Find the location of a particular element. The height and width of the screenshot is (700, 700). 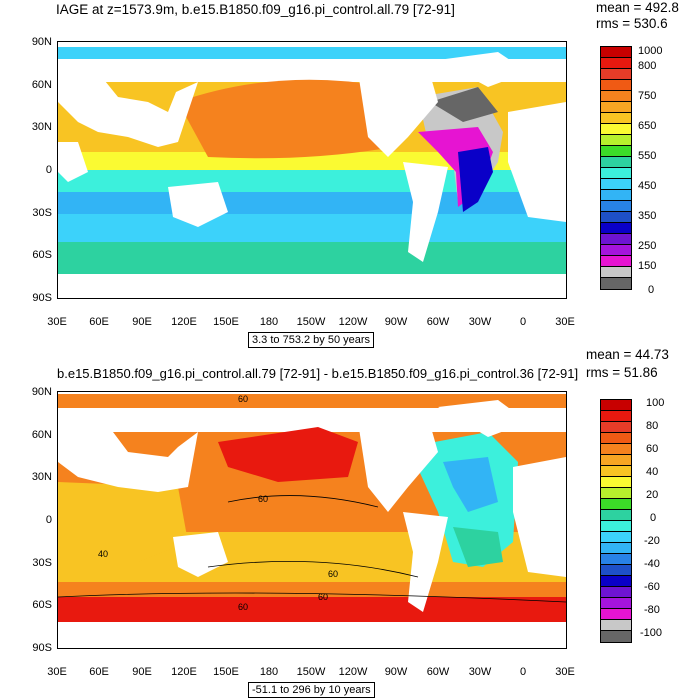

top-lon-label: 90W is located at coordinates (396, 322).